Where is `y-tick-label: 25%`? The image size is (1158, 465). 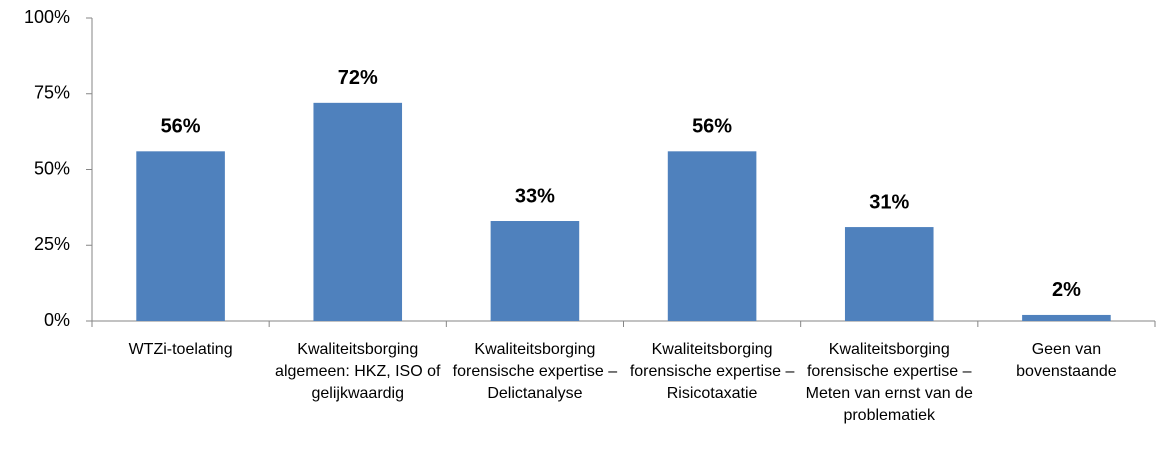
y-tick-label: 25% is located at coordinates (52, 244).